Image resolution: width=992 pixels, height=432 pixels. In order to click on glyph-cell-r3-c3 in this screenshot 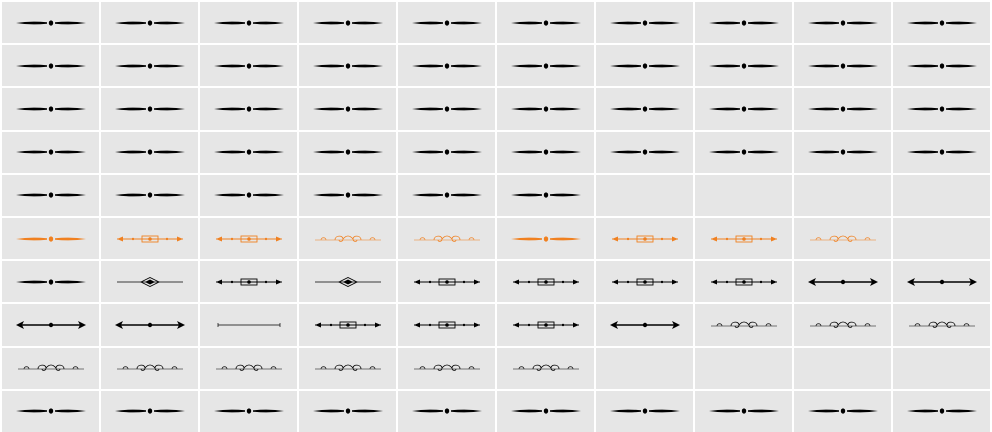, I will do `click(248, 109)`.